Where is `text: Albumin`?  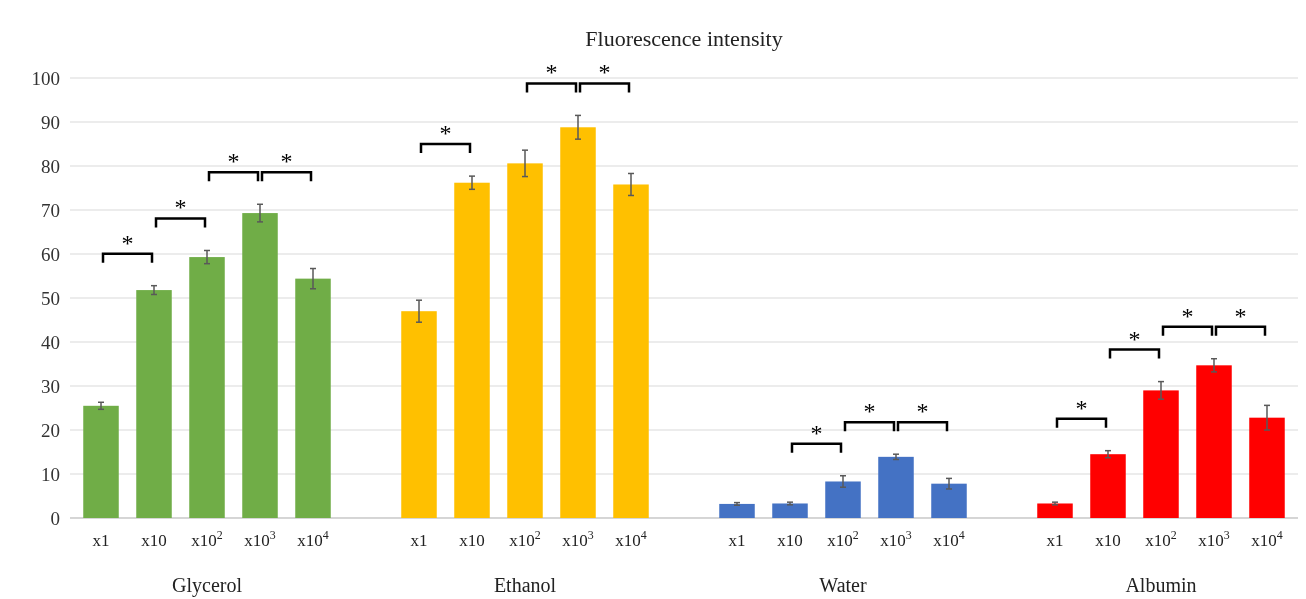
text: Albumin is located at coordinates (1161, 585).